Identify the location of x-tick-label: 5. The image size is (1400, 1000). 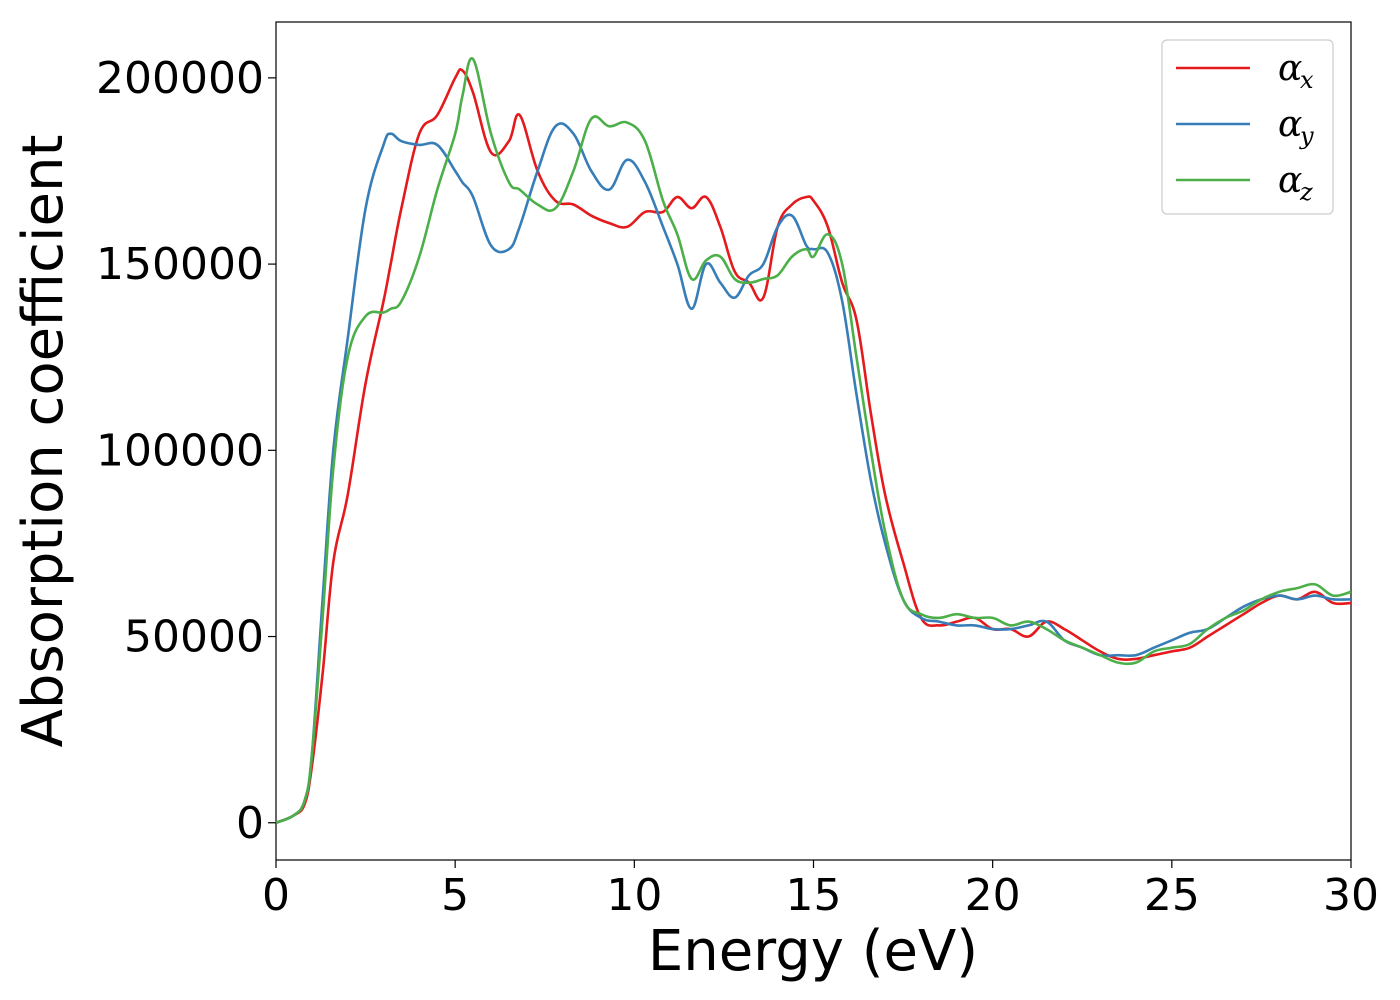
(455, 895).